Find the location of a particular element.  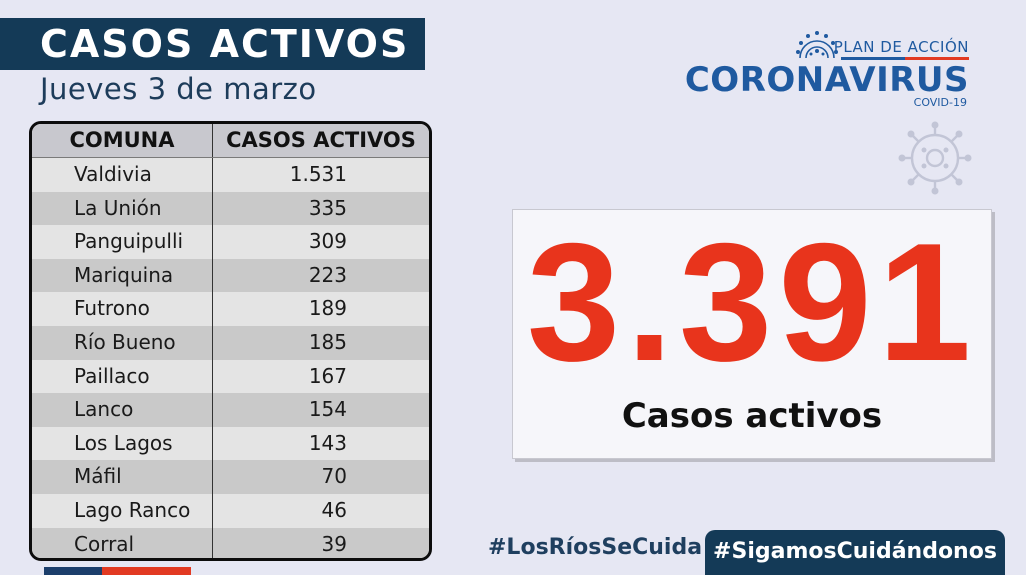

comuna-cell: La Unión is located at coordinates (122, 208).